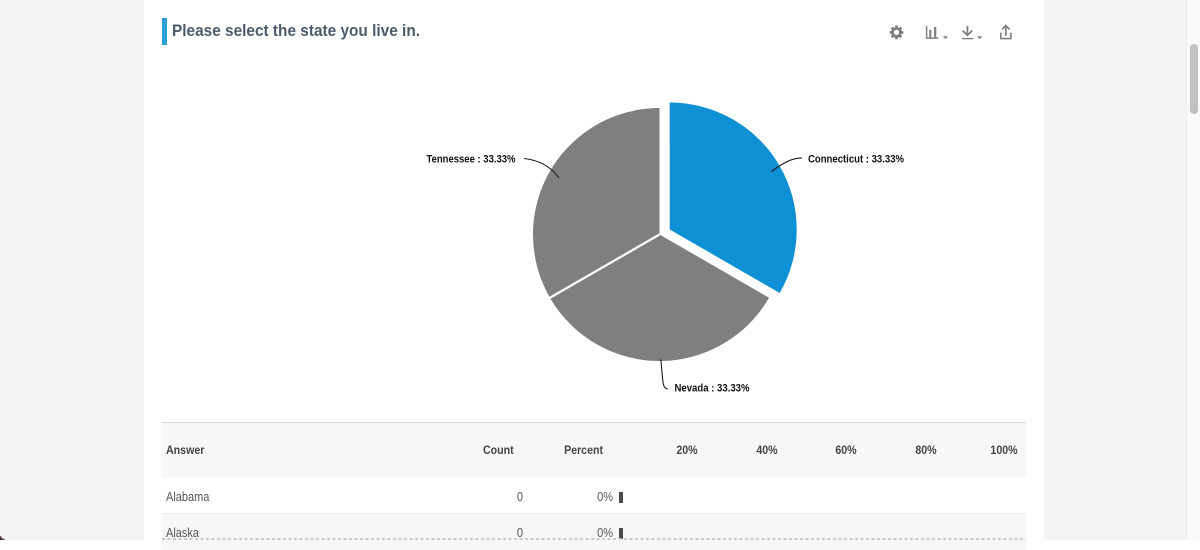  I want to click on svg-text: Tennessee : 33.33%, so click(471, 160).